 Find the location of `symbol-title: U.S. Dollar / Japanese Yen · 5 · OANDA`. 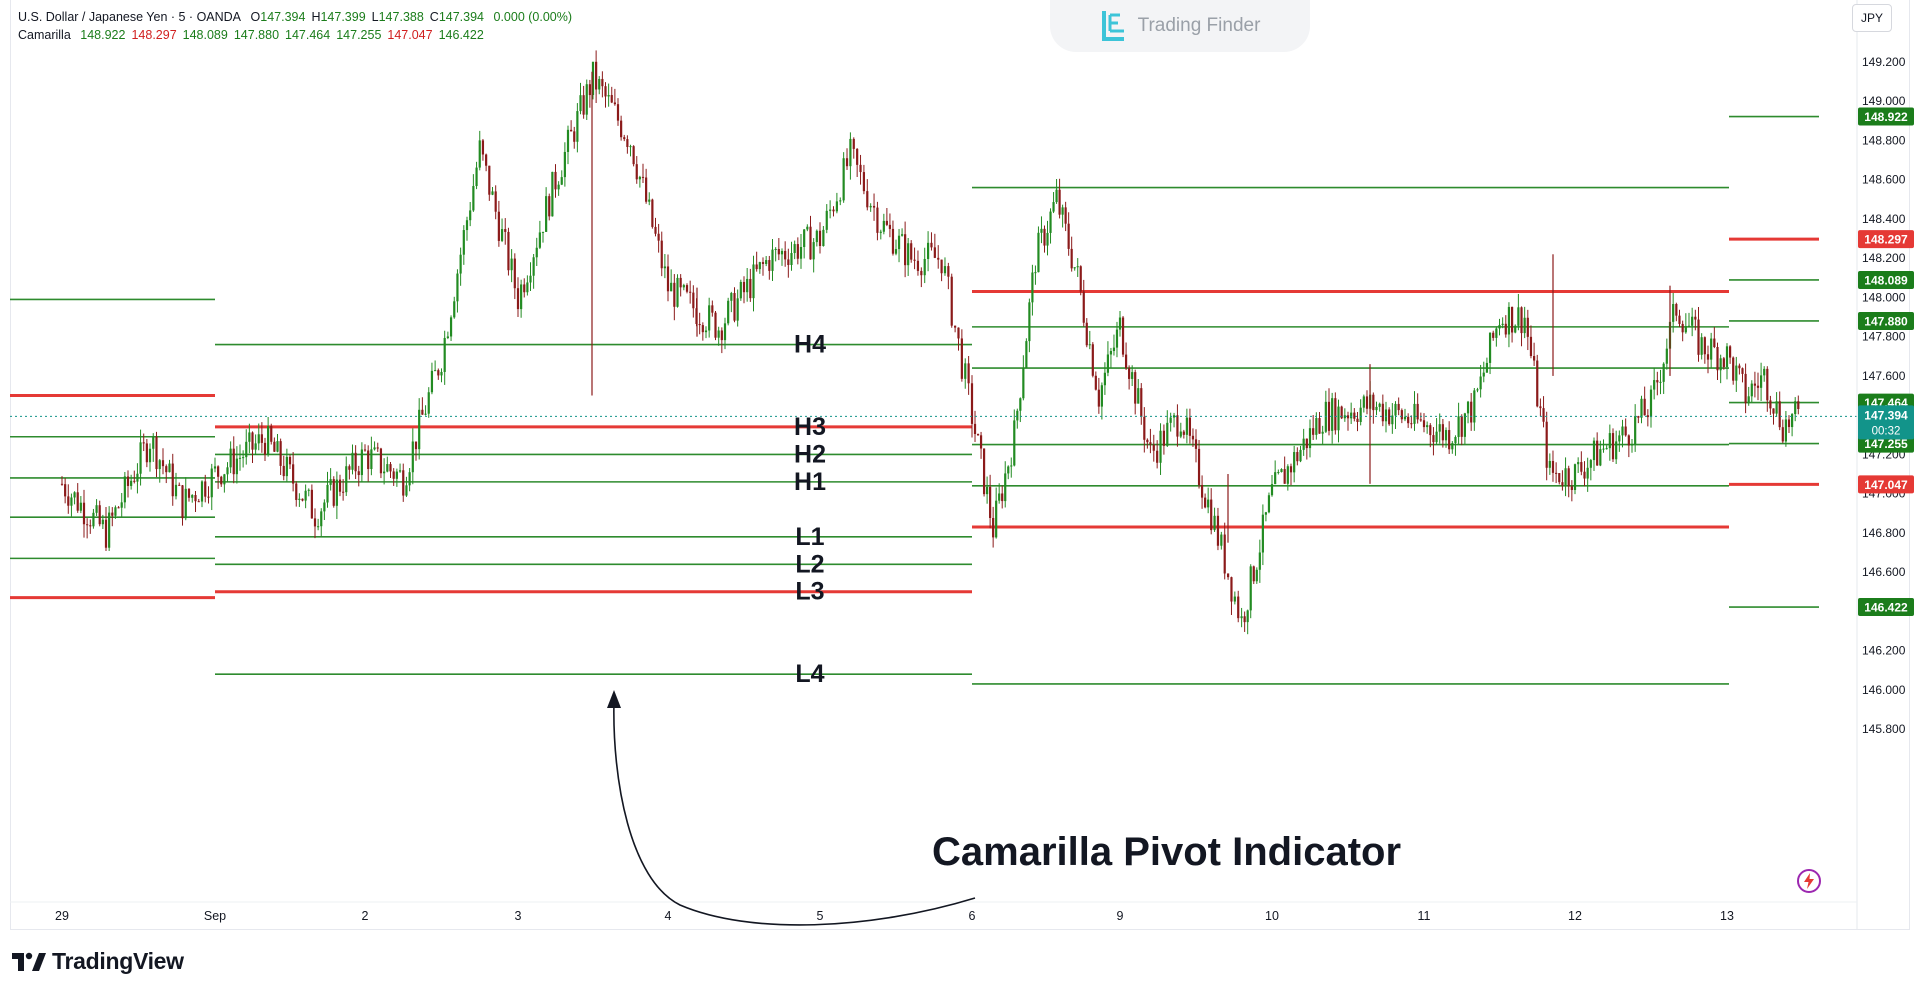

symbol-title: U.S. Dollar / Japanese Yen · 5 · OANDA is located at coordinates (130, 17).